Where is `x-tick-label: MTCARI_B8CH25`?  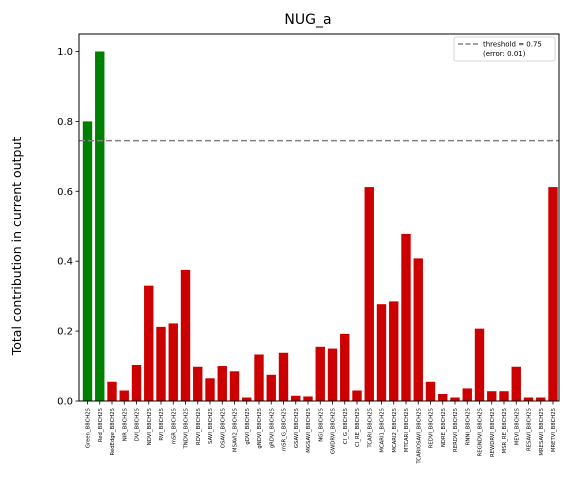 x-tick-label: MTCARI_B8CH25 is located at coordinates (407, 430).